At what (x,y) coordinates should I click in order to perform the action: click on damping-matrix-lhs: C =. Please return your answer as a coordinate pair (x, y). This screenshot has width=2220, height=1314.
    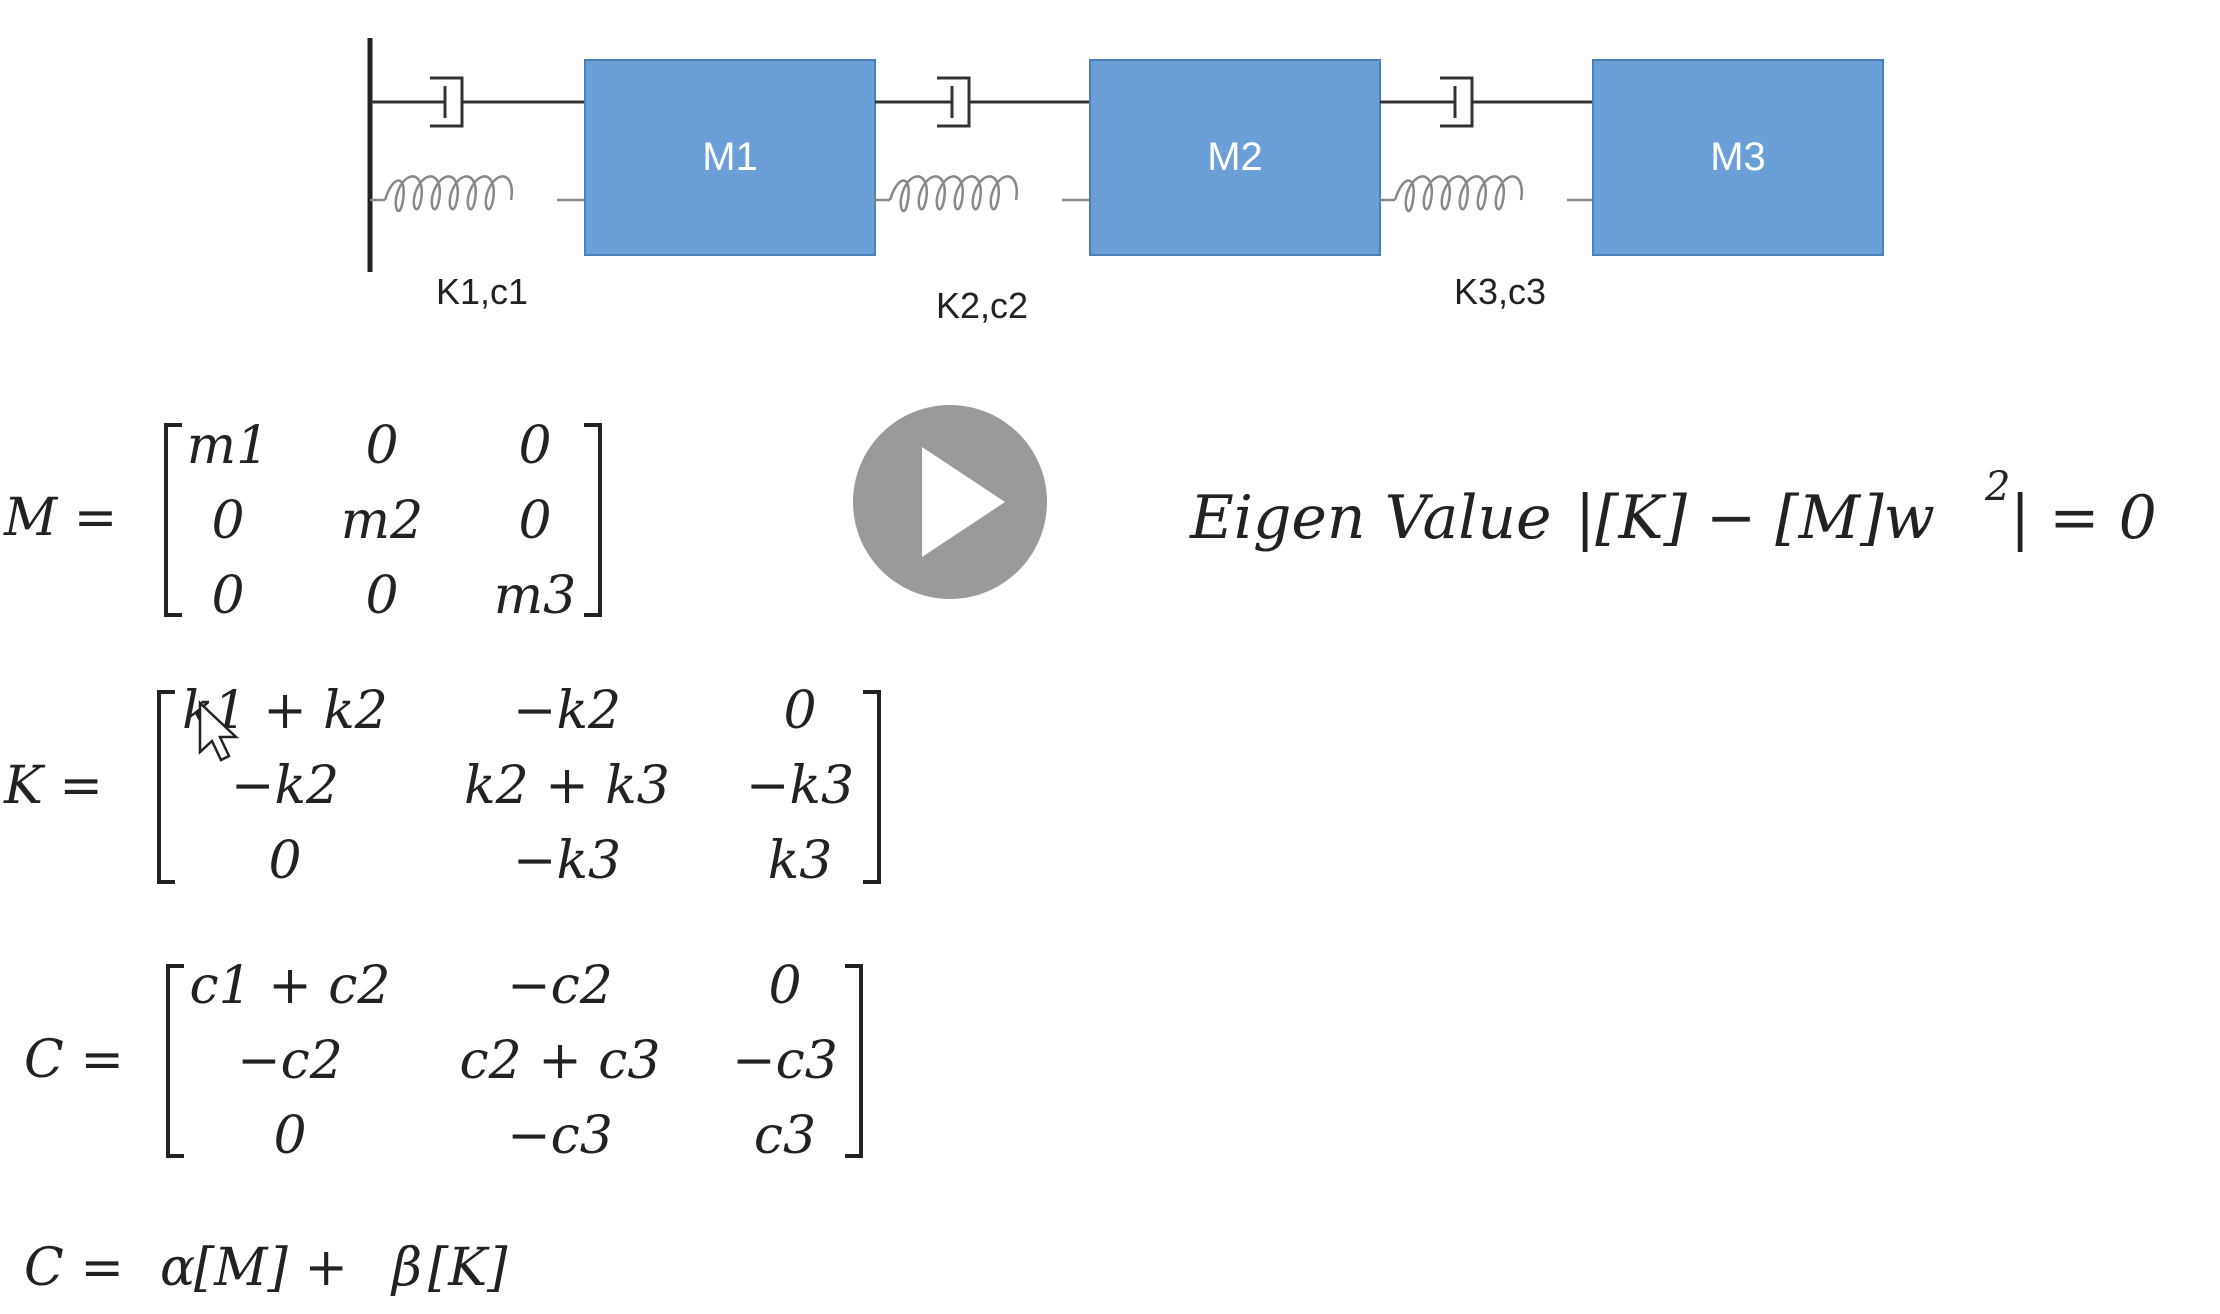
    Looking at the image, I should click on (74, 1060).